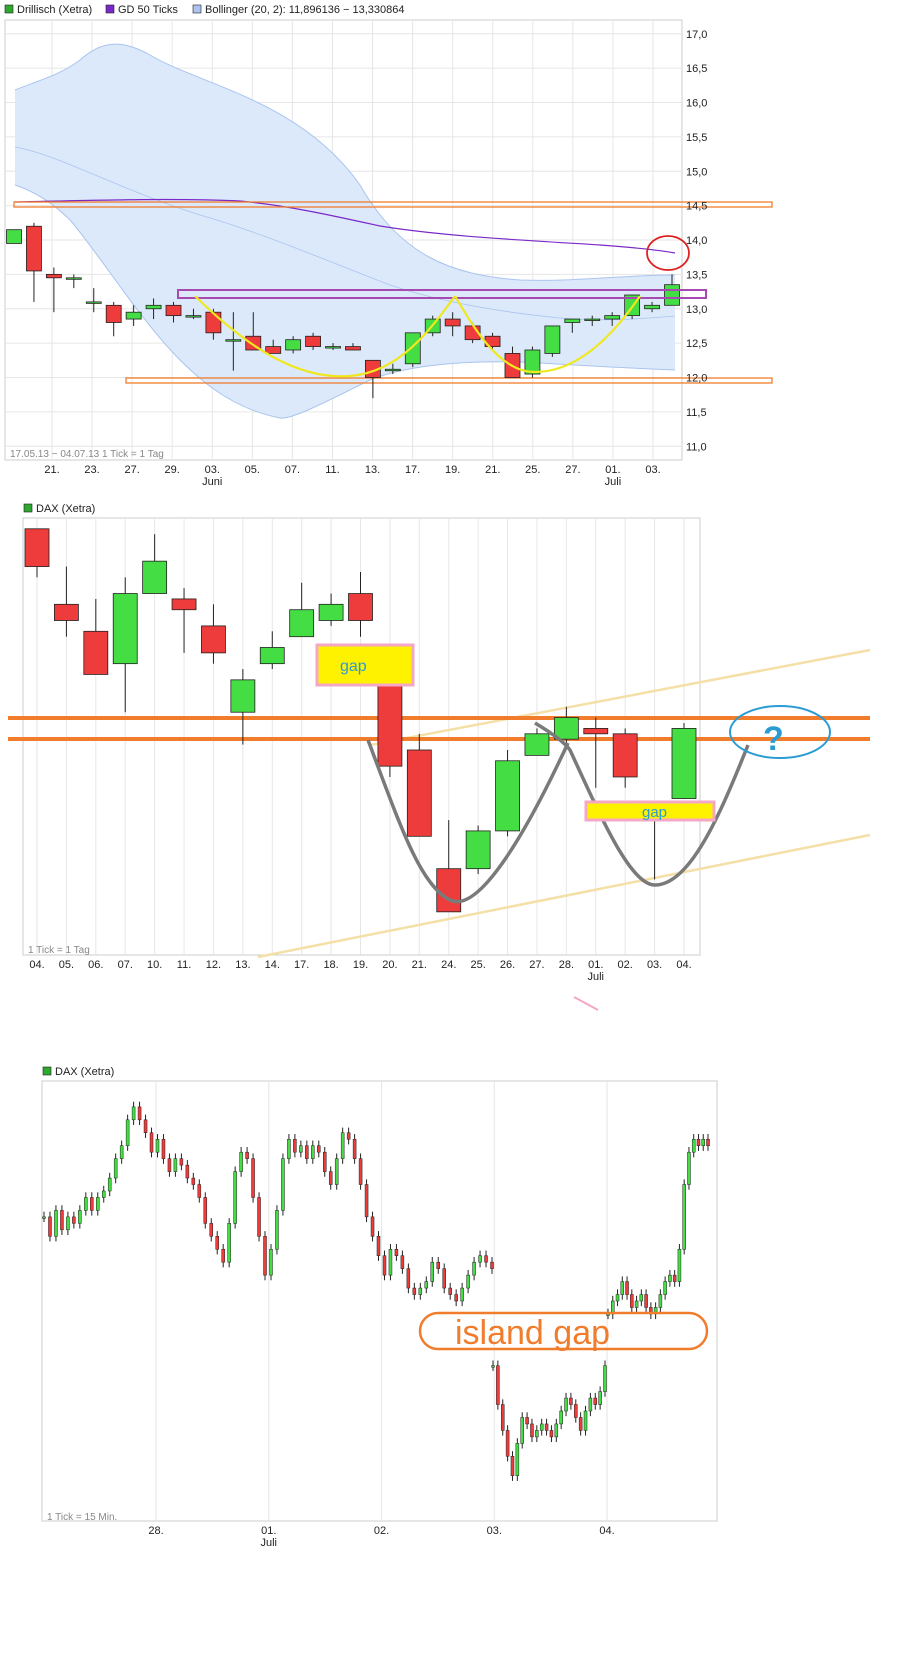  I want to click on breakout-circle, so click(668, 253).